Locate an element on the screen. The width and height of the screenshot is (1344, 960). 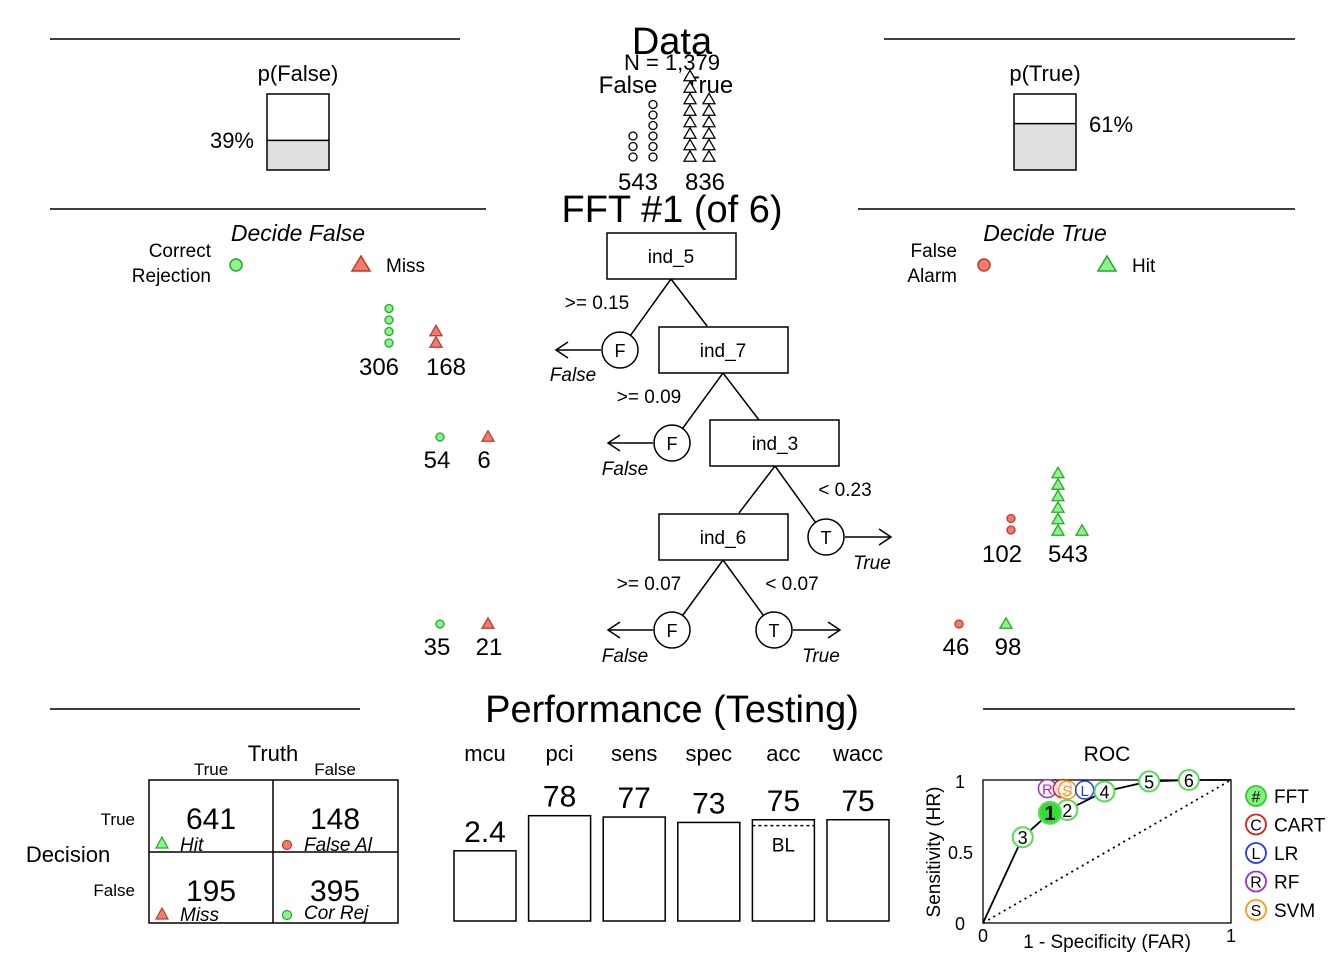
roc-fft-label: 2 is located at coordinates (1067, 811).